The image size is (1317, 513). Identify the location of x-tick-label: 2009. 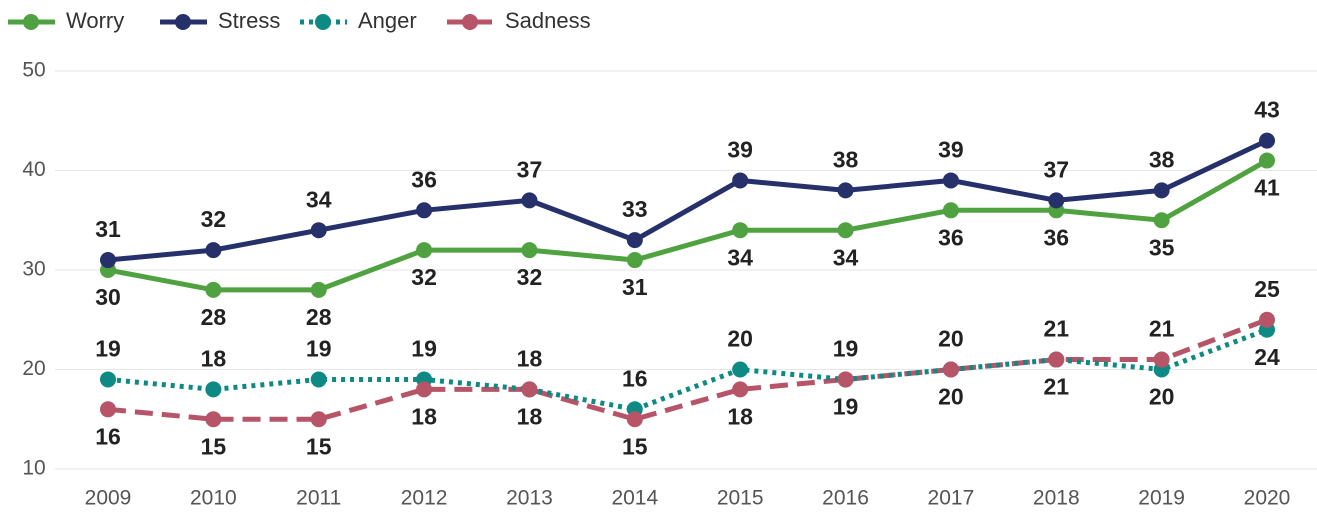
(108, 498).